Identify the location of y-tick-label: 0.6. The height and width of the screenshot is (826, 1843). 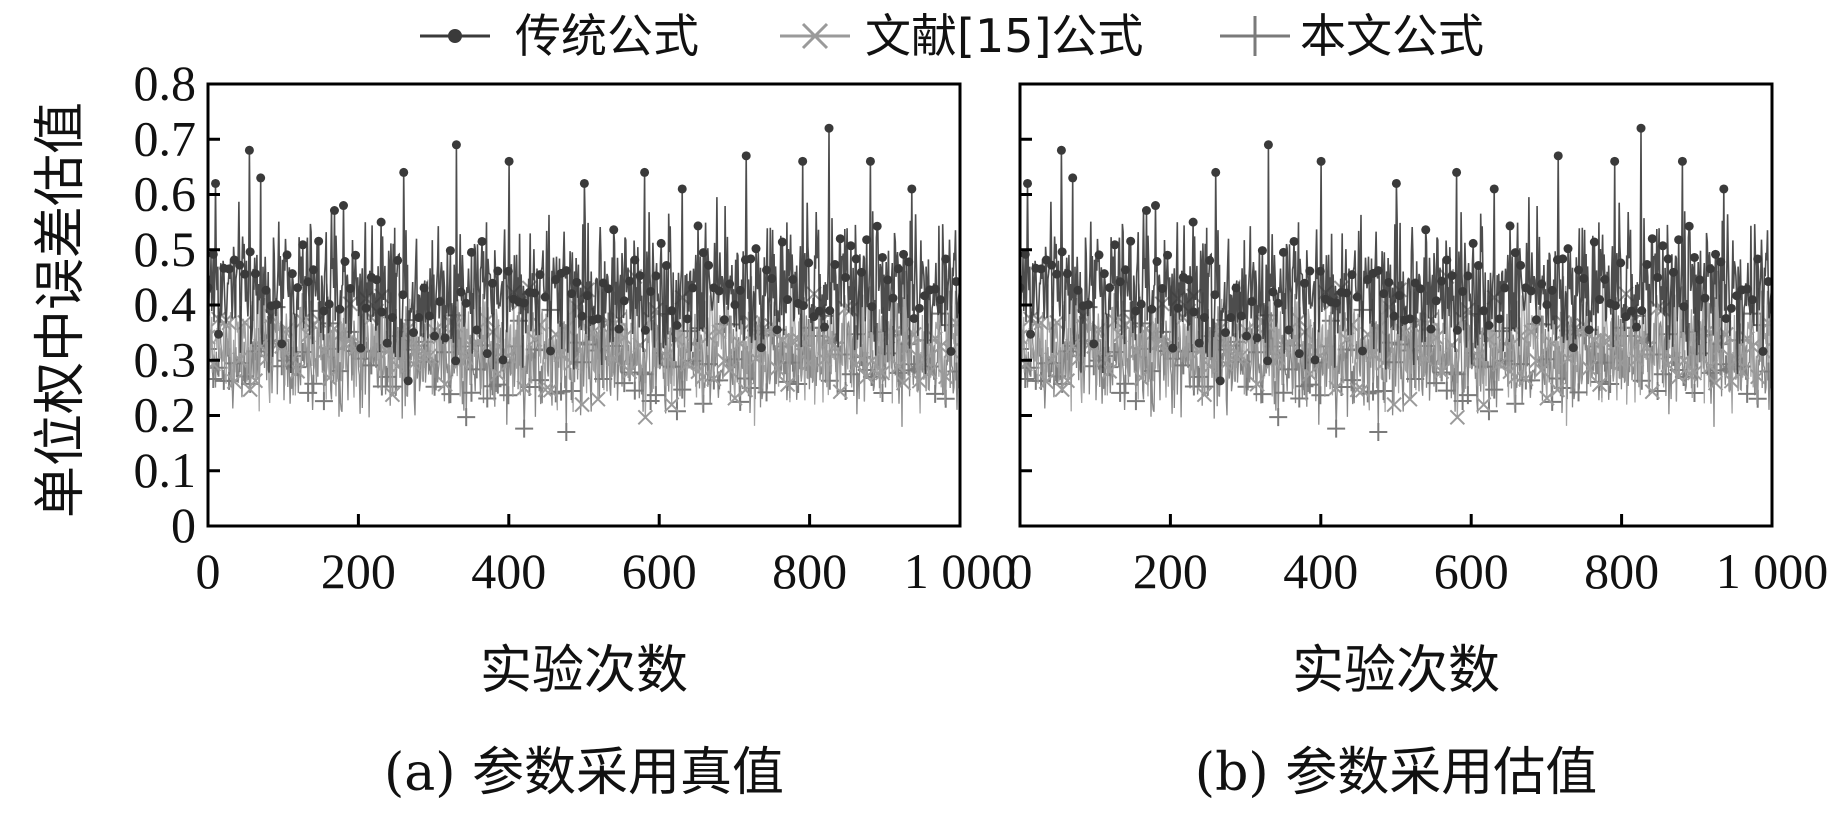
(165, 194).